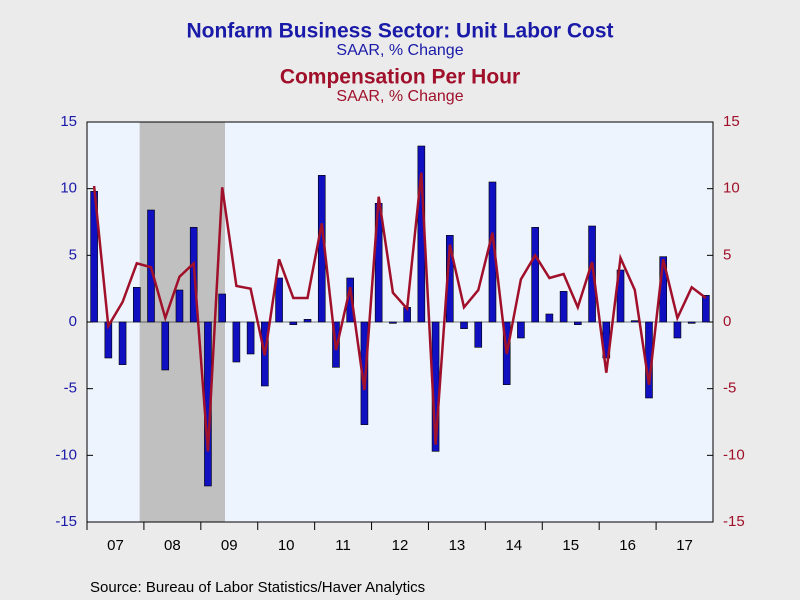 Image resolution: width=800 pixels, height=600 pixels. I want to click on y2-tick-label: 0, so click(727, 321).